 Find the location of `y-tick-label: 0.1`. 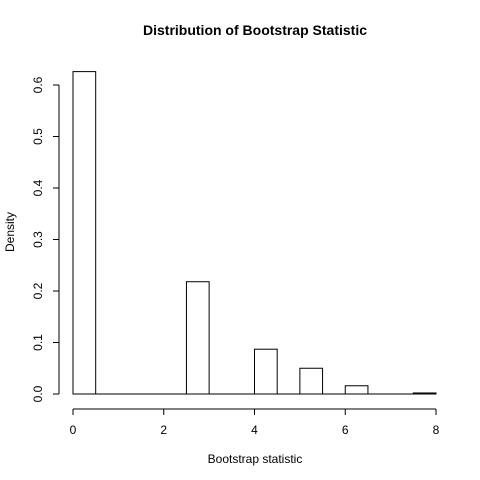

y-tick-label: 0.1 is located at coordinates (38, 342).